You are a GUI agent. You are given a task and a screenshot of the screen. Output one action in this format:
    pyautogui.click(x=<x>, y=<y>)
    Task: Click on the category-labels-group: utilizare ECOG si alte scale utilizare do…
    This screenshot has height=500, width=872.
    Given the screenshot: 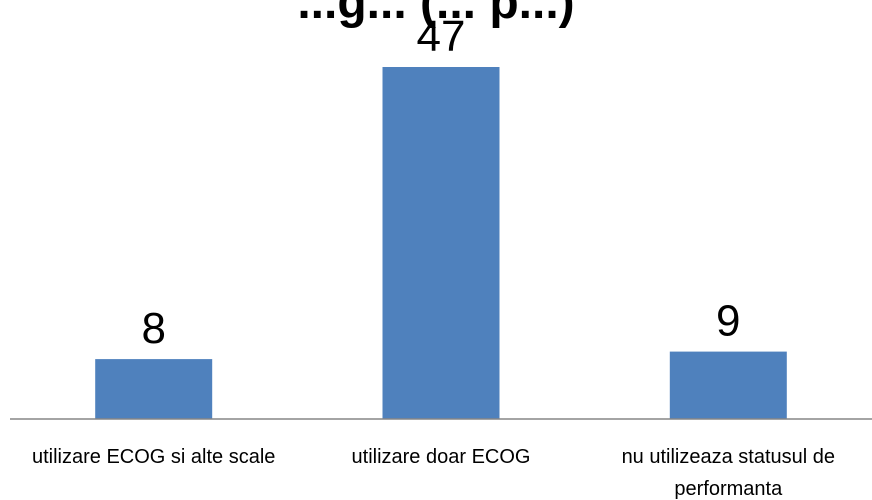 What is the action you would take?
    pyautogui.click(x=433, y=473)
    